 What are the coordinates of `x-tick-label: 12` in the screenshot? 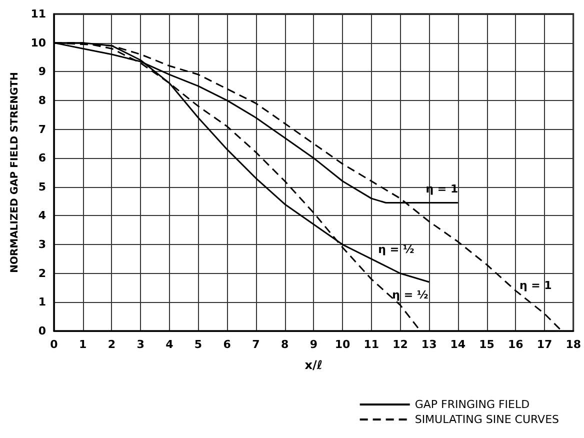 It's located at (400, 344).